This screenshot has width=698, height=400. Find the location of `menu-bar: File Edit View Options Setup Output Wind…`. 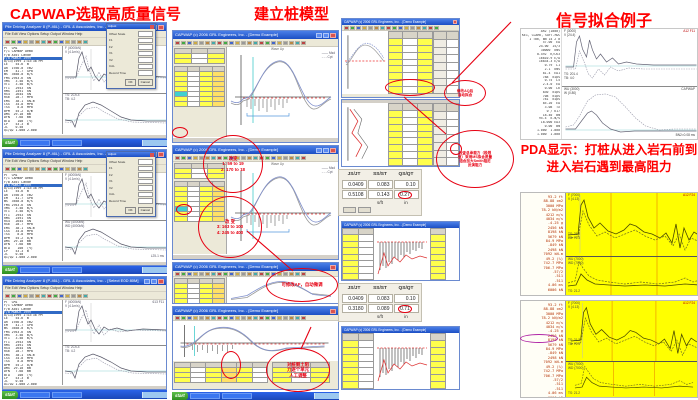

menu-bar: File Edit View Options Setup Output Wind… is located at coordinates (84, 161).